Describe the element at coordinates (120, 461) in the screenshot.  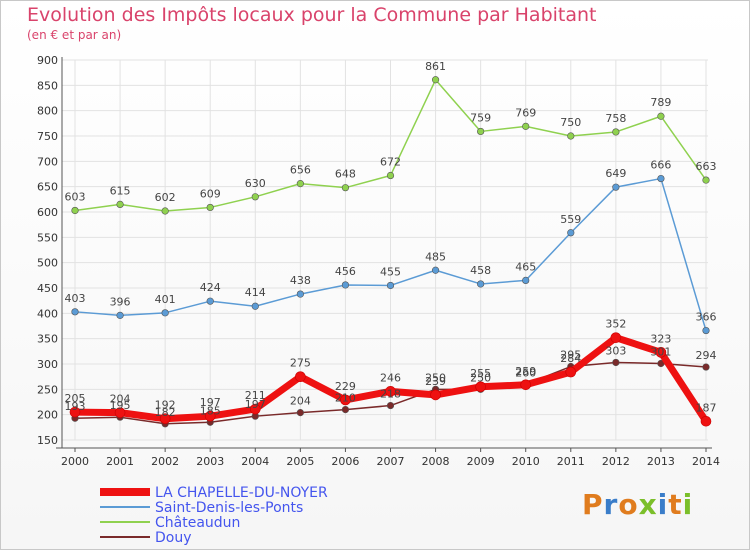
I see `x-tick-label: 2001` at that location.